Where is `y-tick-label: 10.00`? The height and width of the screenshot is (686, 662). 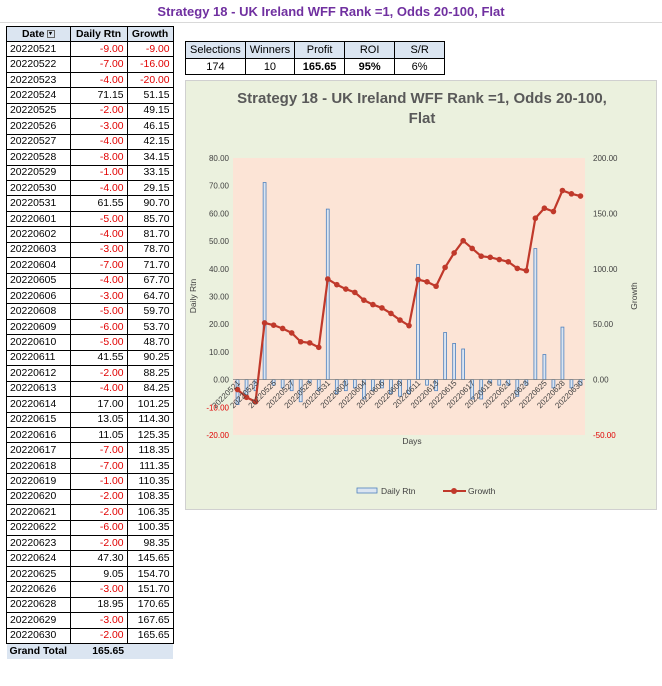 y-tick-label: 10.00 is located at coordinates (219, 352).